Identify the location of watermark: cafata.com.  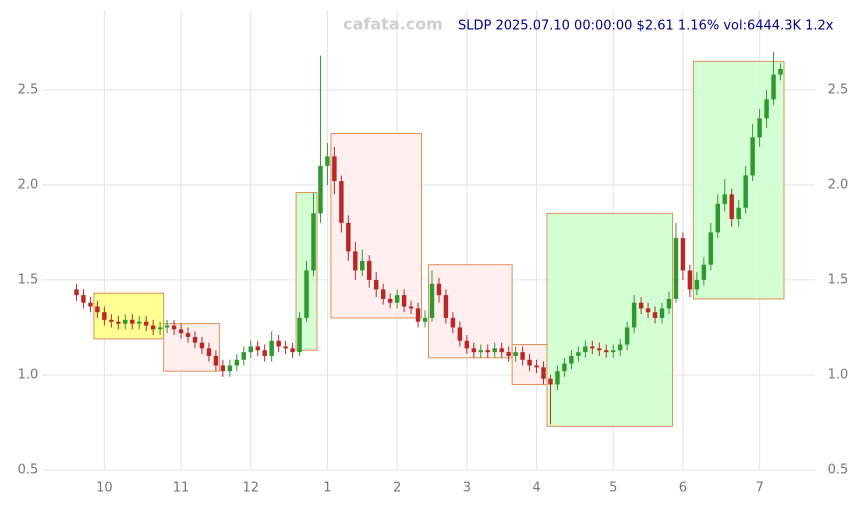
(393, 24).